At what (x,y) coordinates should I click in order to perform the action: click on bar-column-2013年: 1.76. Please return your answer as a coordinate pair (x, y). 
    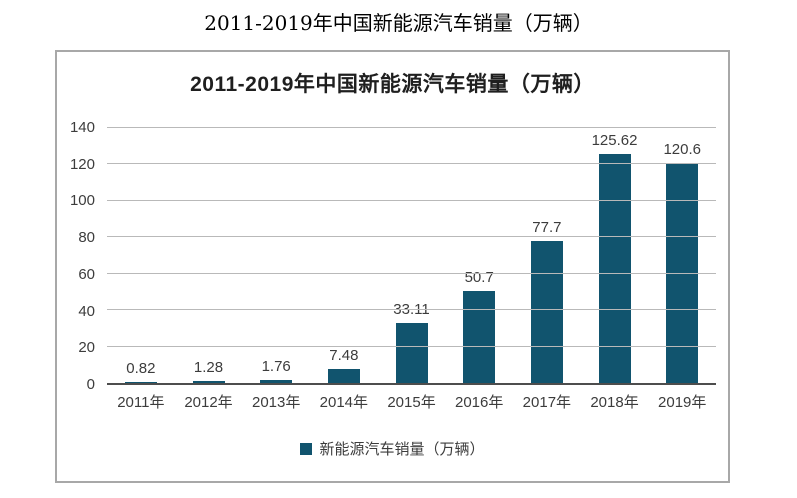
    Looking at the image, I should click on (276, 255).